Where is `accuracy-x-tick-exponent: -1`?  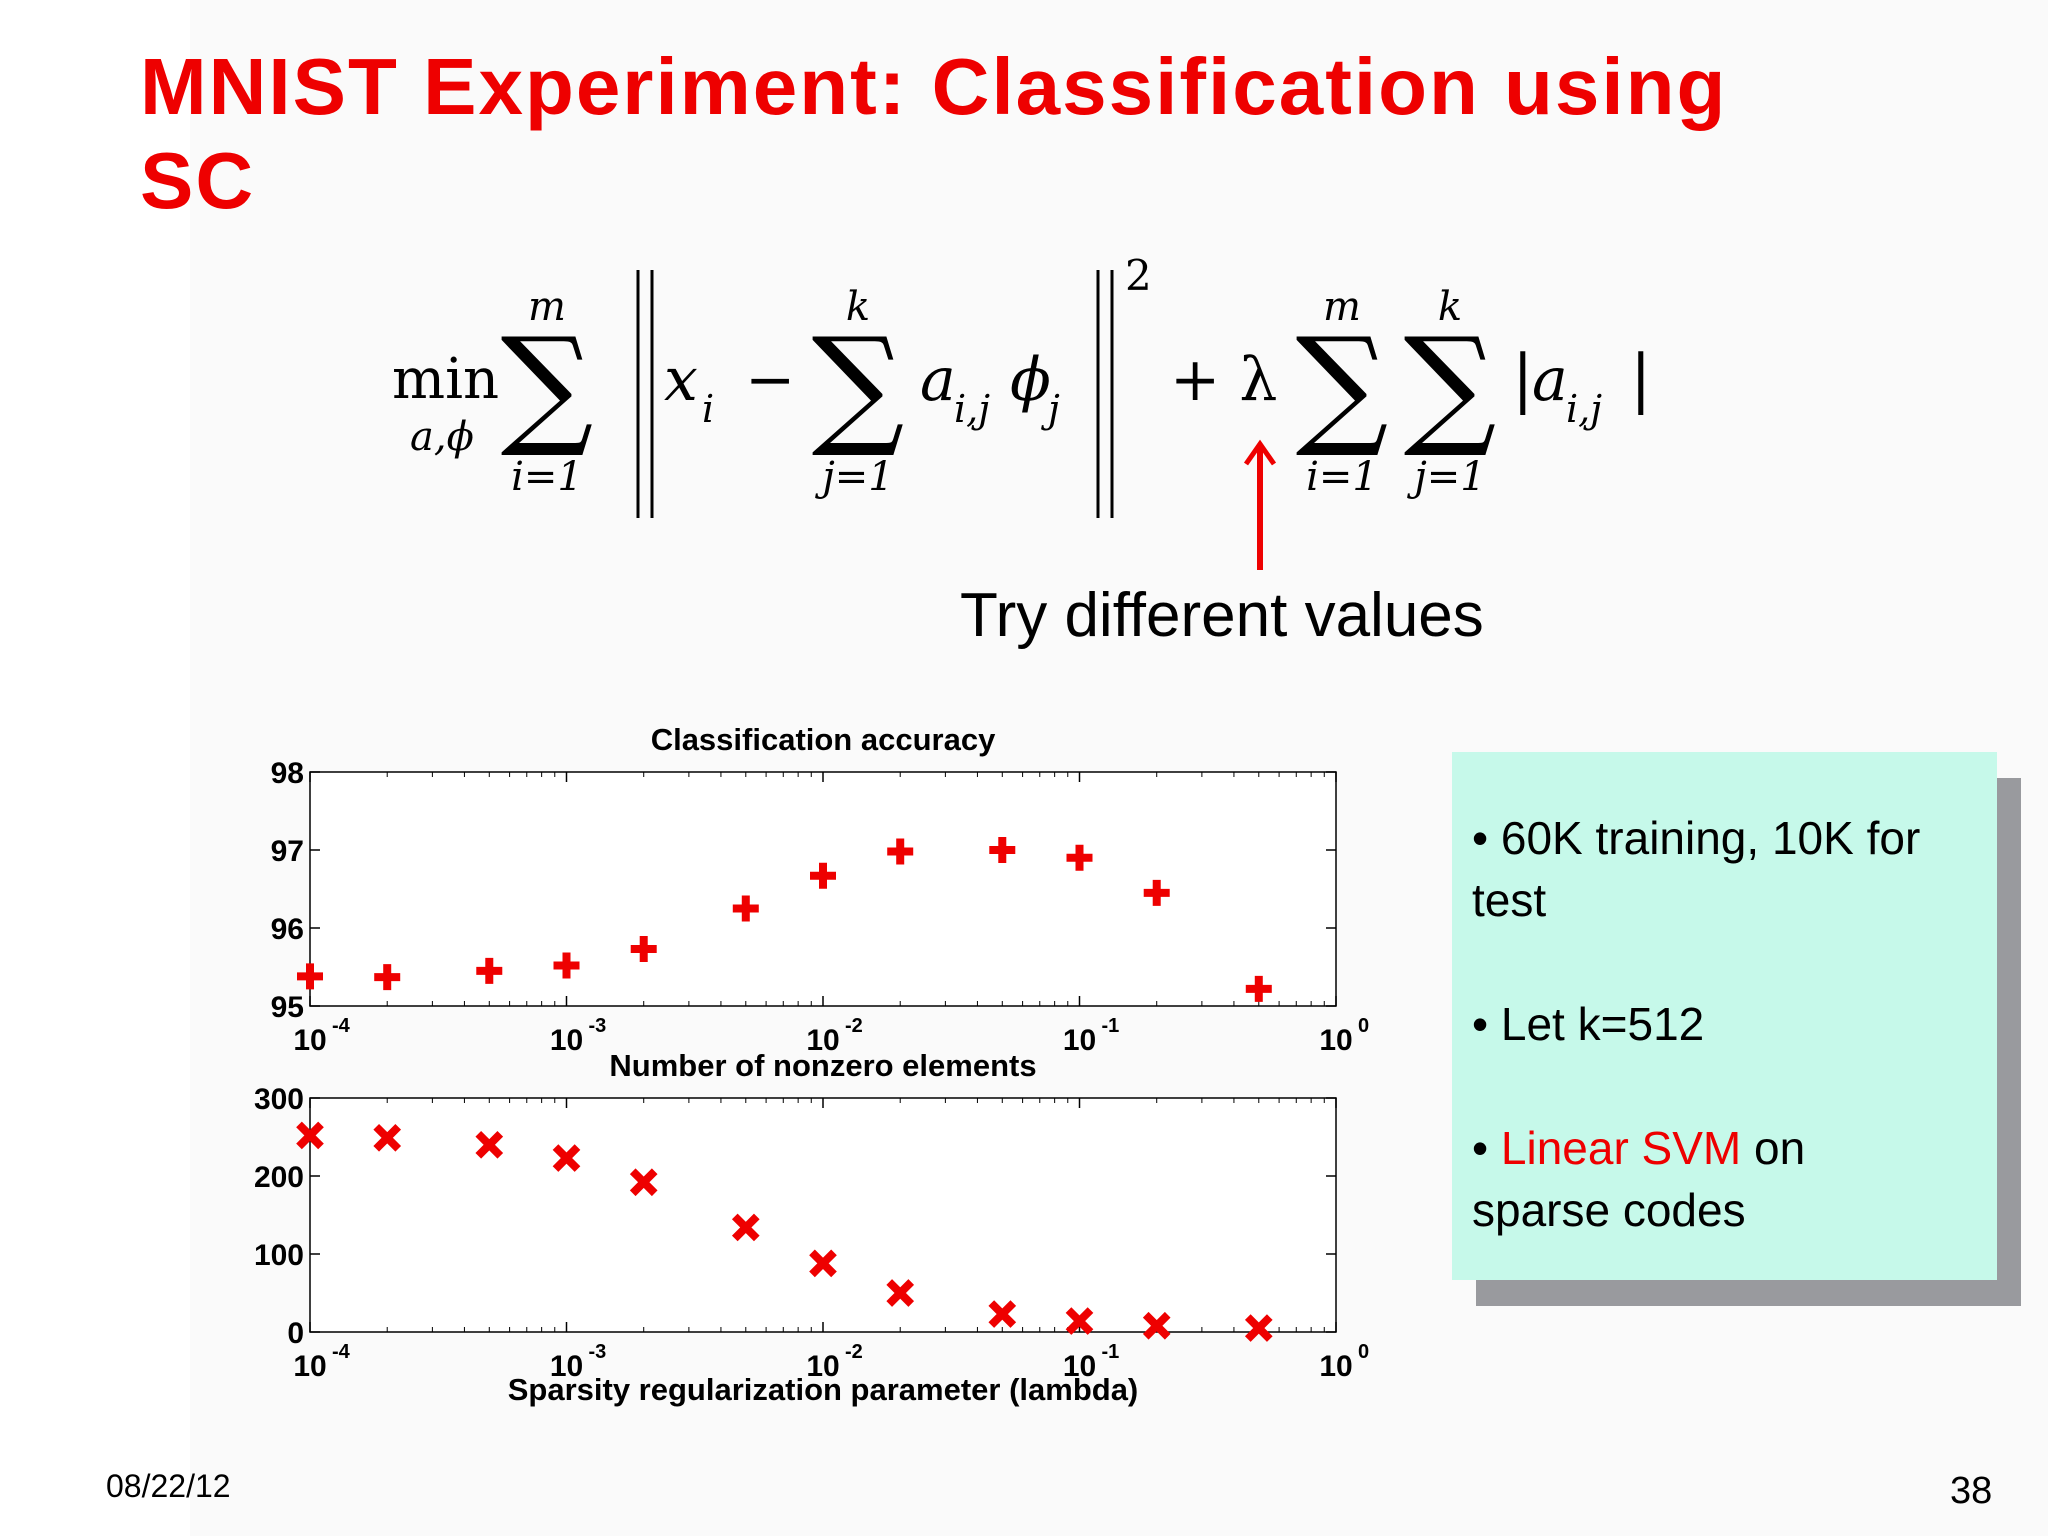
accuracy-x-tick-exponent: -1 is located at coordinates (1111, 1026).